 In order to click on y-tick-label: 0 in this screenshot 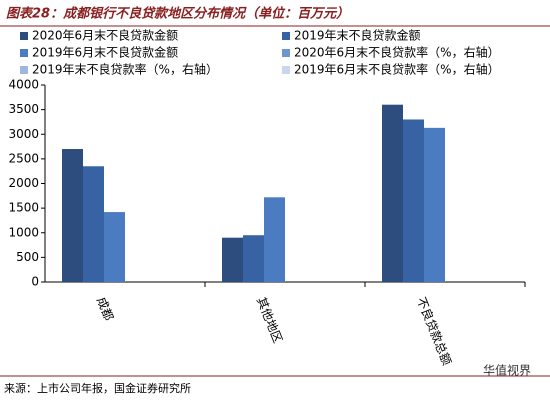, I will do `click(35, 282)`.